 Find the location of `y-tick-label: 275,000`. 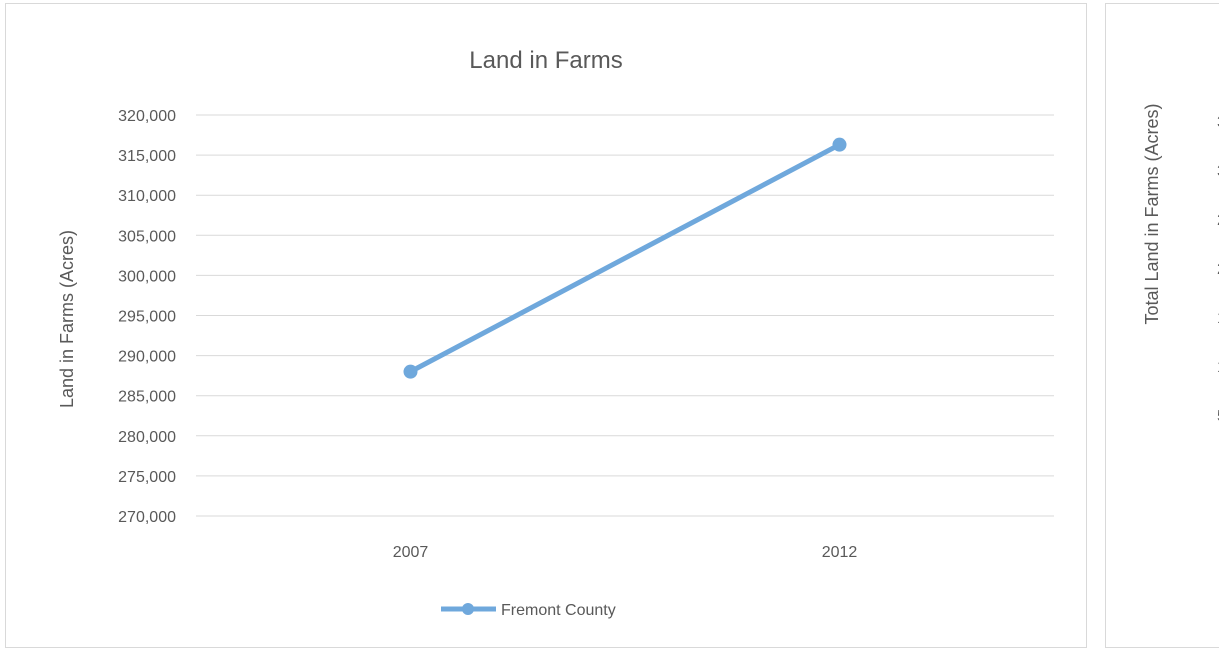

y-tick-label: 275,000 is located at coordinates (147, 477).